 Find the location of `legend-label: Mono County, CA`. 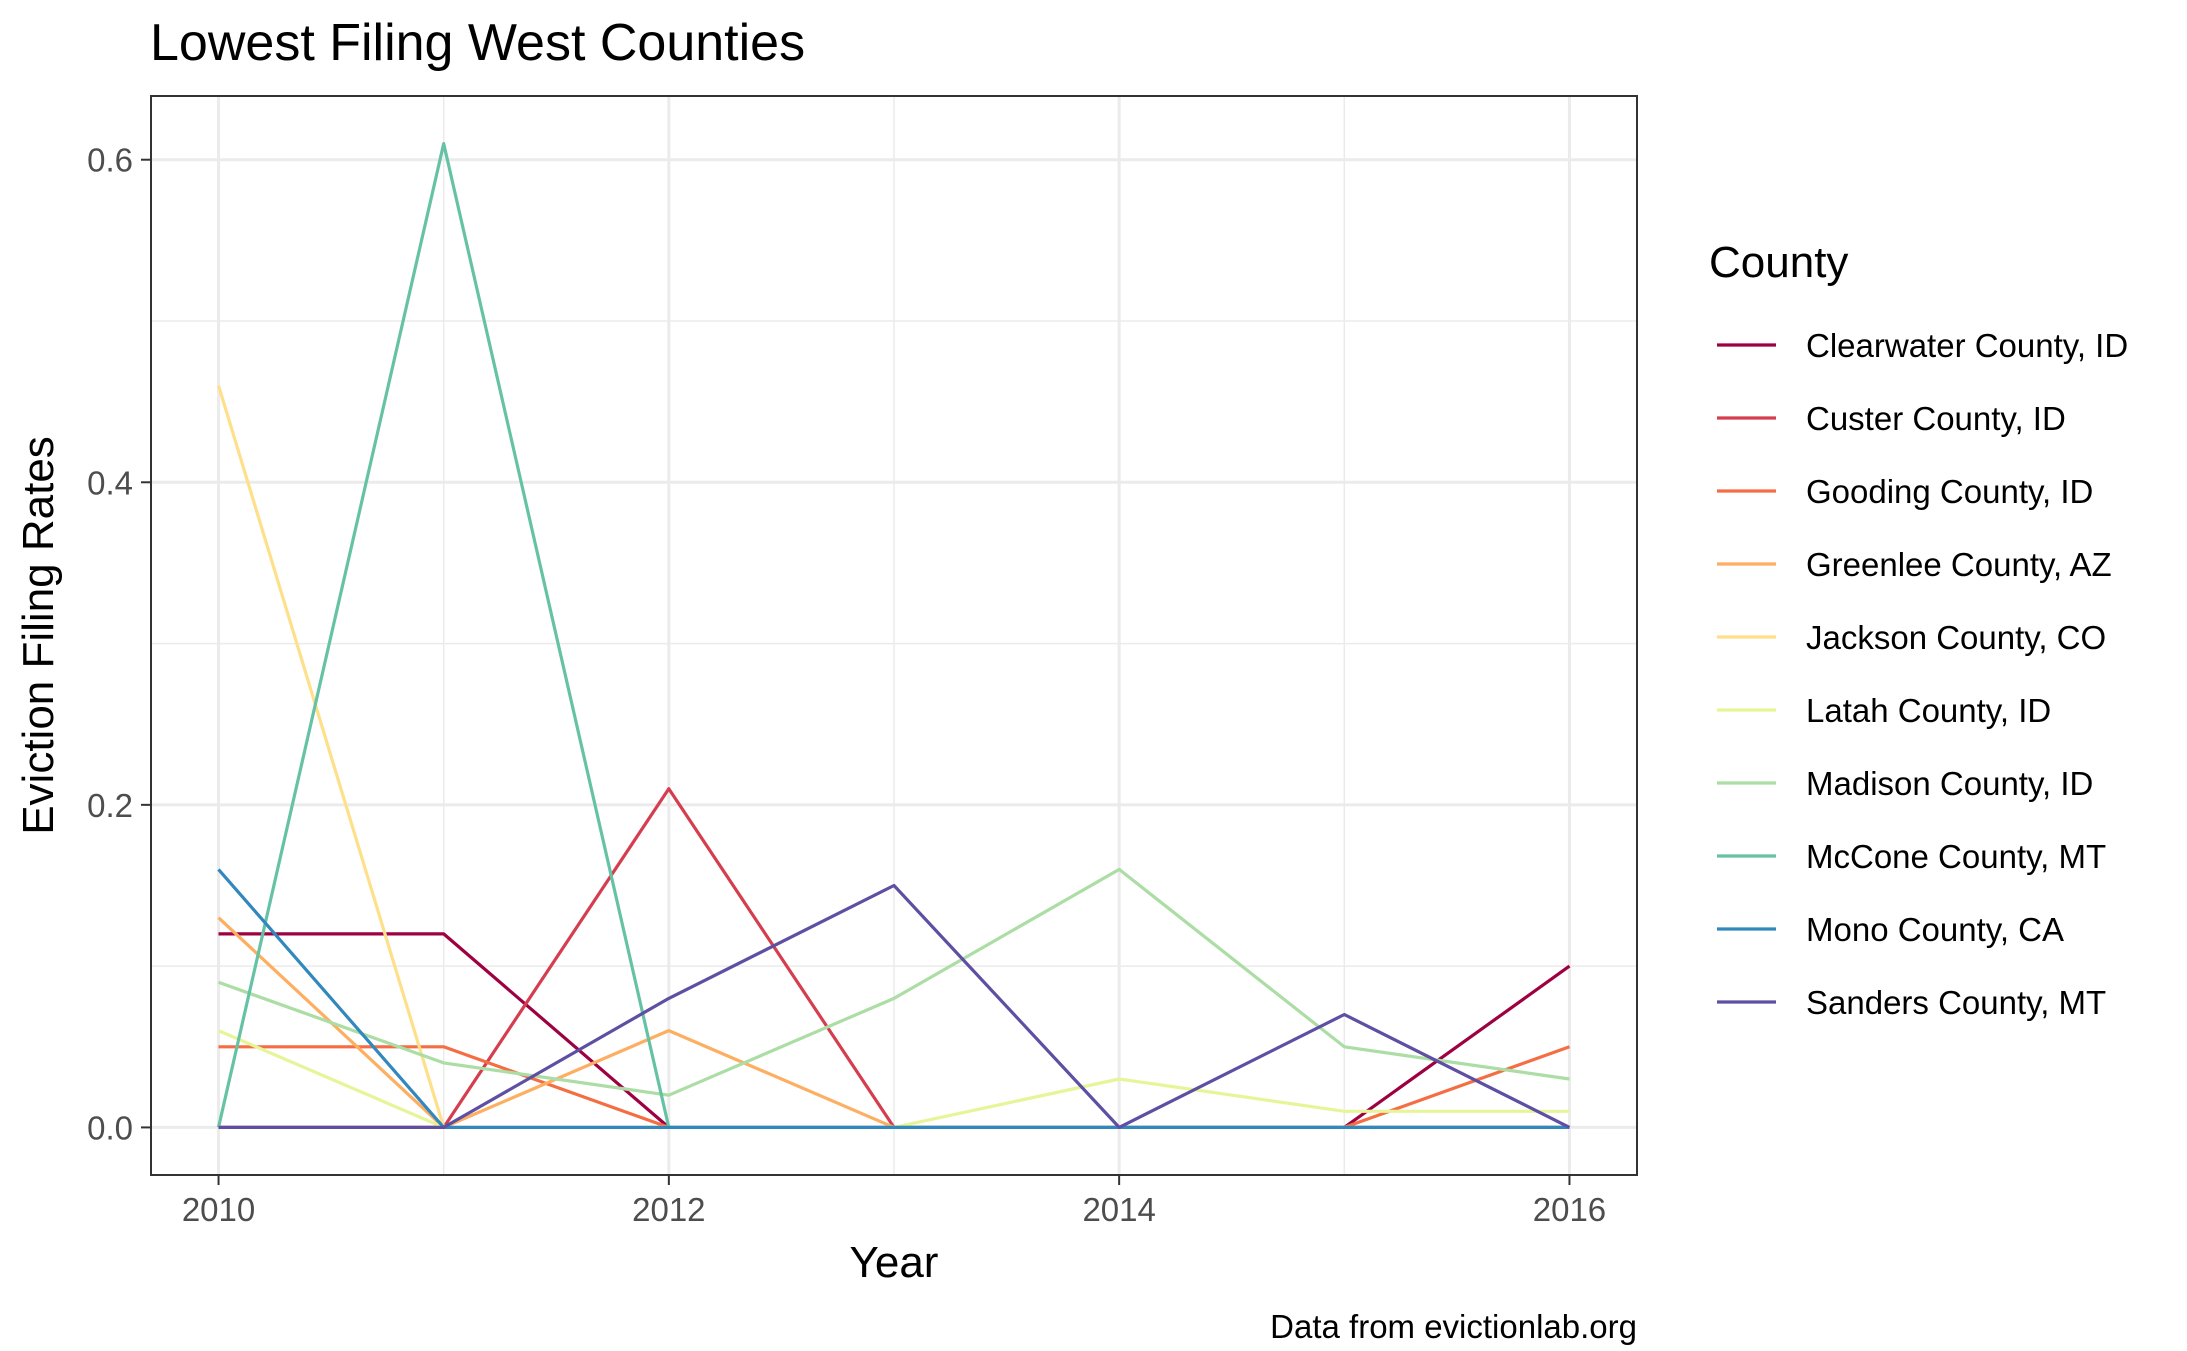

legend-label: Mono County, CA is located at coordinates (1935, 929).